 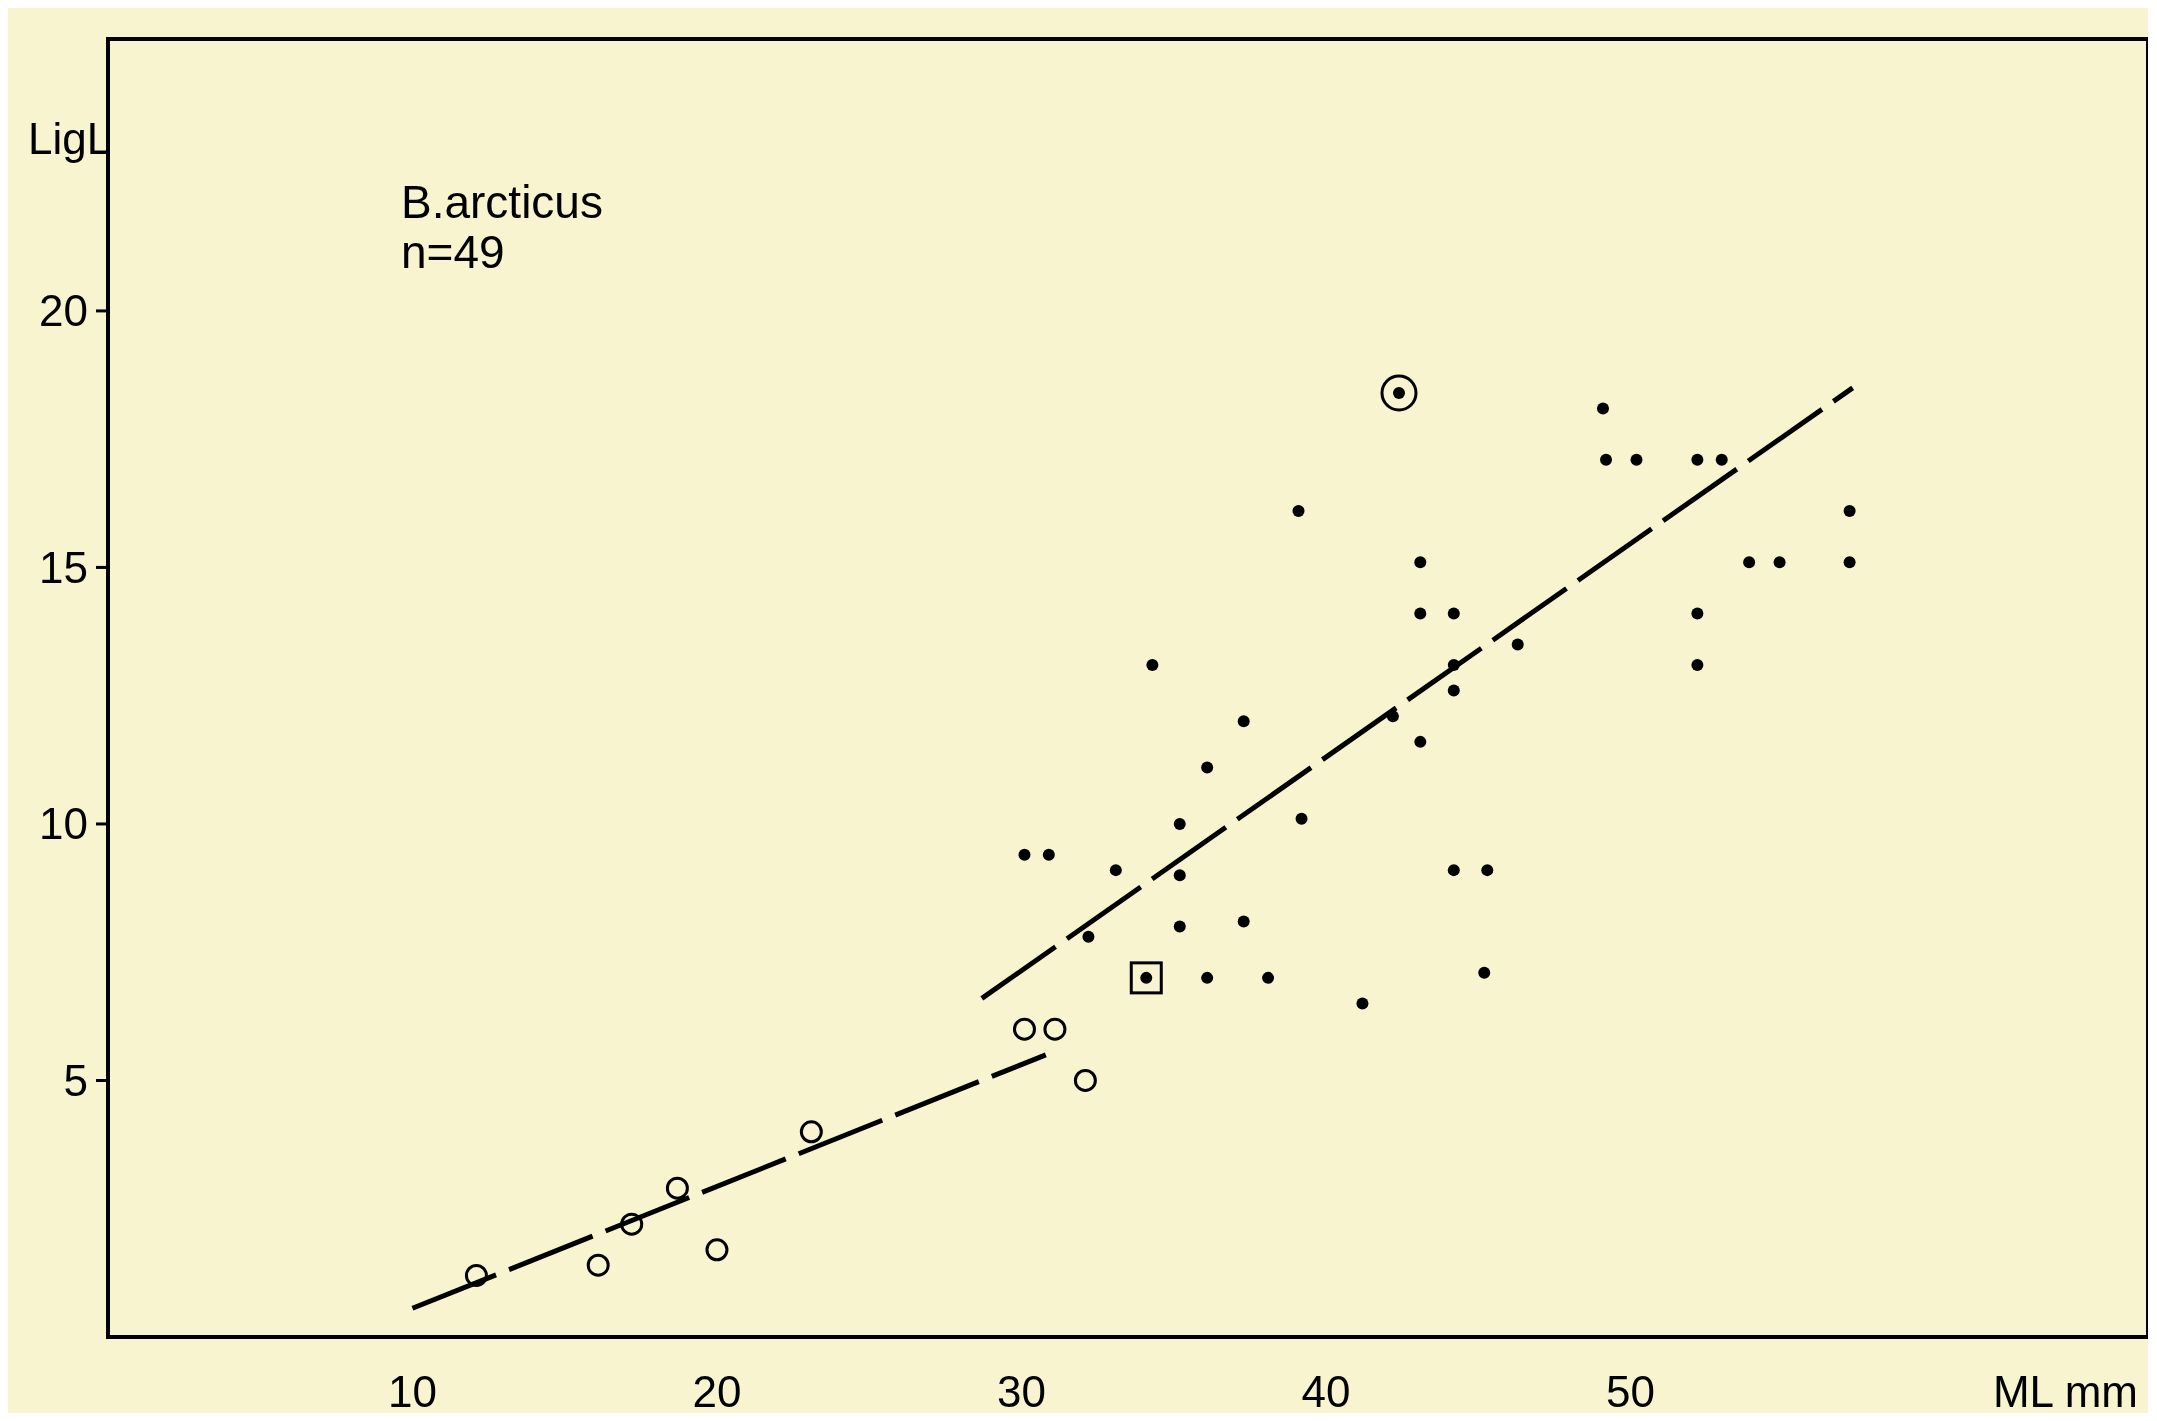 I want to click on y-tick-label: 10, so click(x=63, y=824).